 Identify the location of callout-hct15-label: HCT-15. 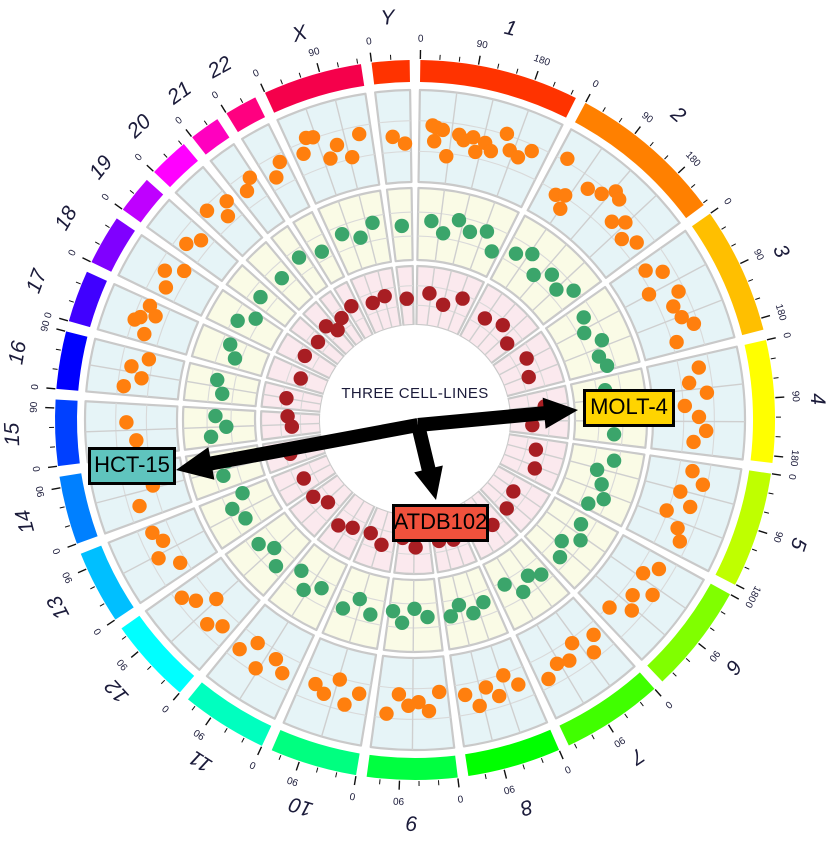
(132, 464).